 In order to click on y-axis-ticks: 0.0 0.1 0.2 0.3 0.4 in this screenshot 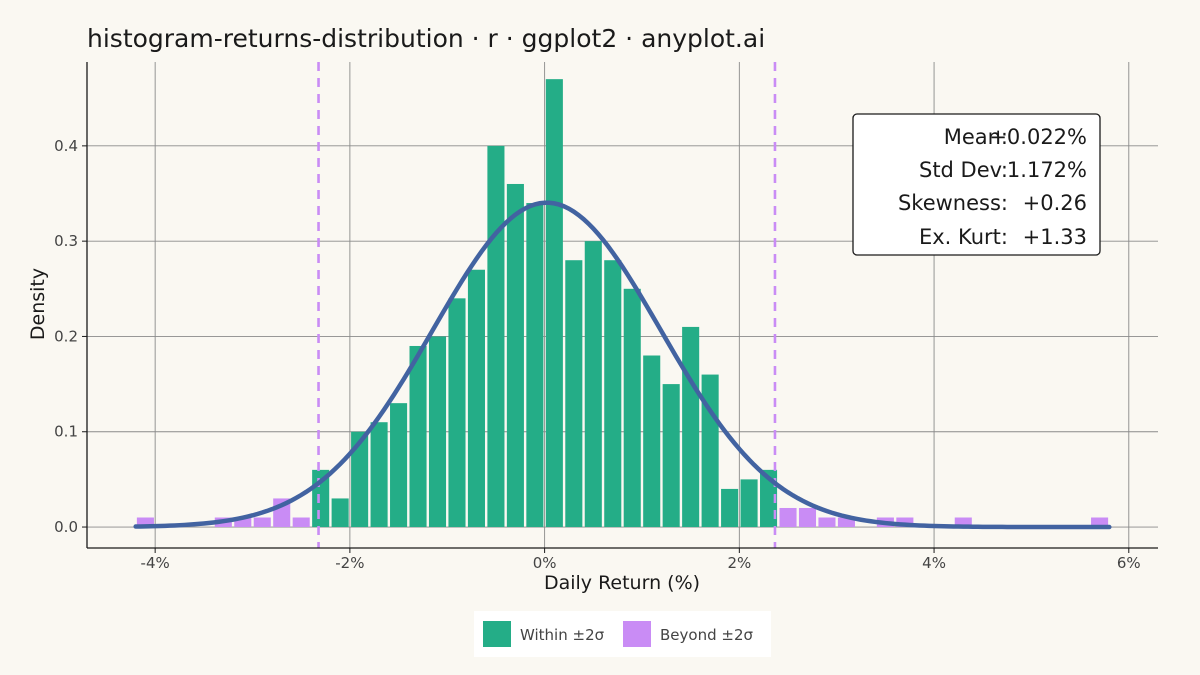, I will do `click(70, 336)`.